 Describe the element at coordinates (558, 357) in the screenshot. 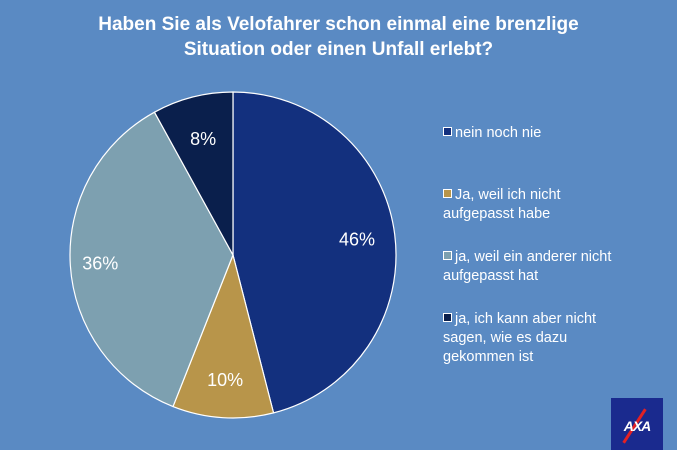

I see `legend-item-4-line-3: gekommen ist` at that location.